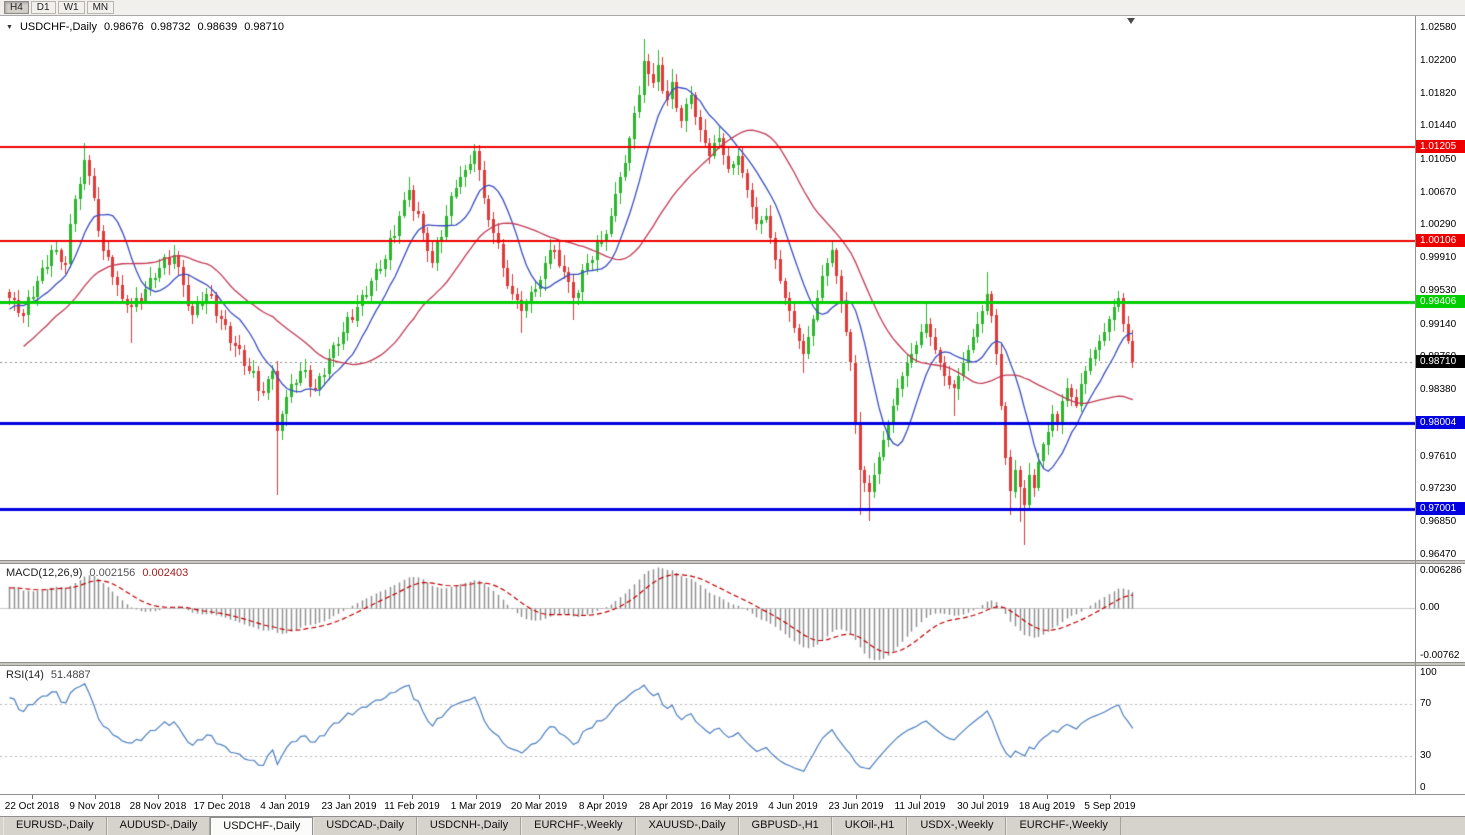 The width and height of the screenshot is (1465, 835). I want to click on date-axis-label: 4 Jan 2019, so click(285, 806).